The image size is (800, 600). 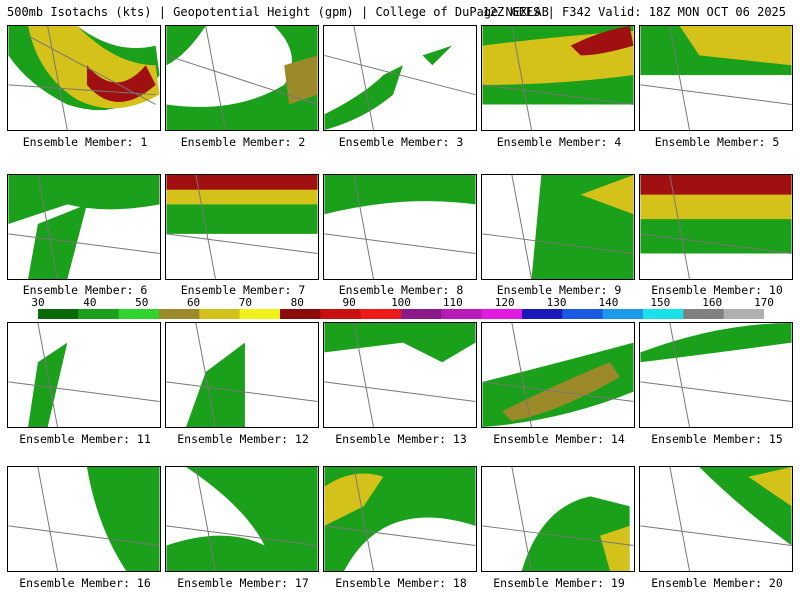 I want to click on colorbar-tick-label: 110, so click(x=452, y=302).